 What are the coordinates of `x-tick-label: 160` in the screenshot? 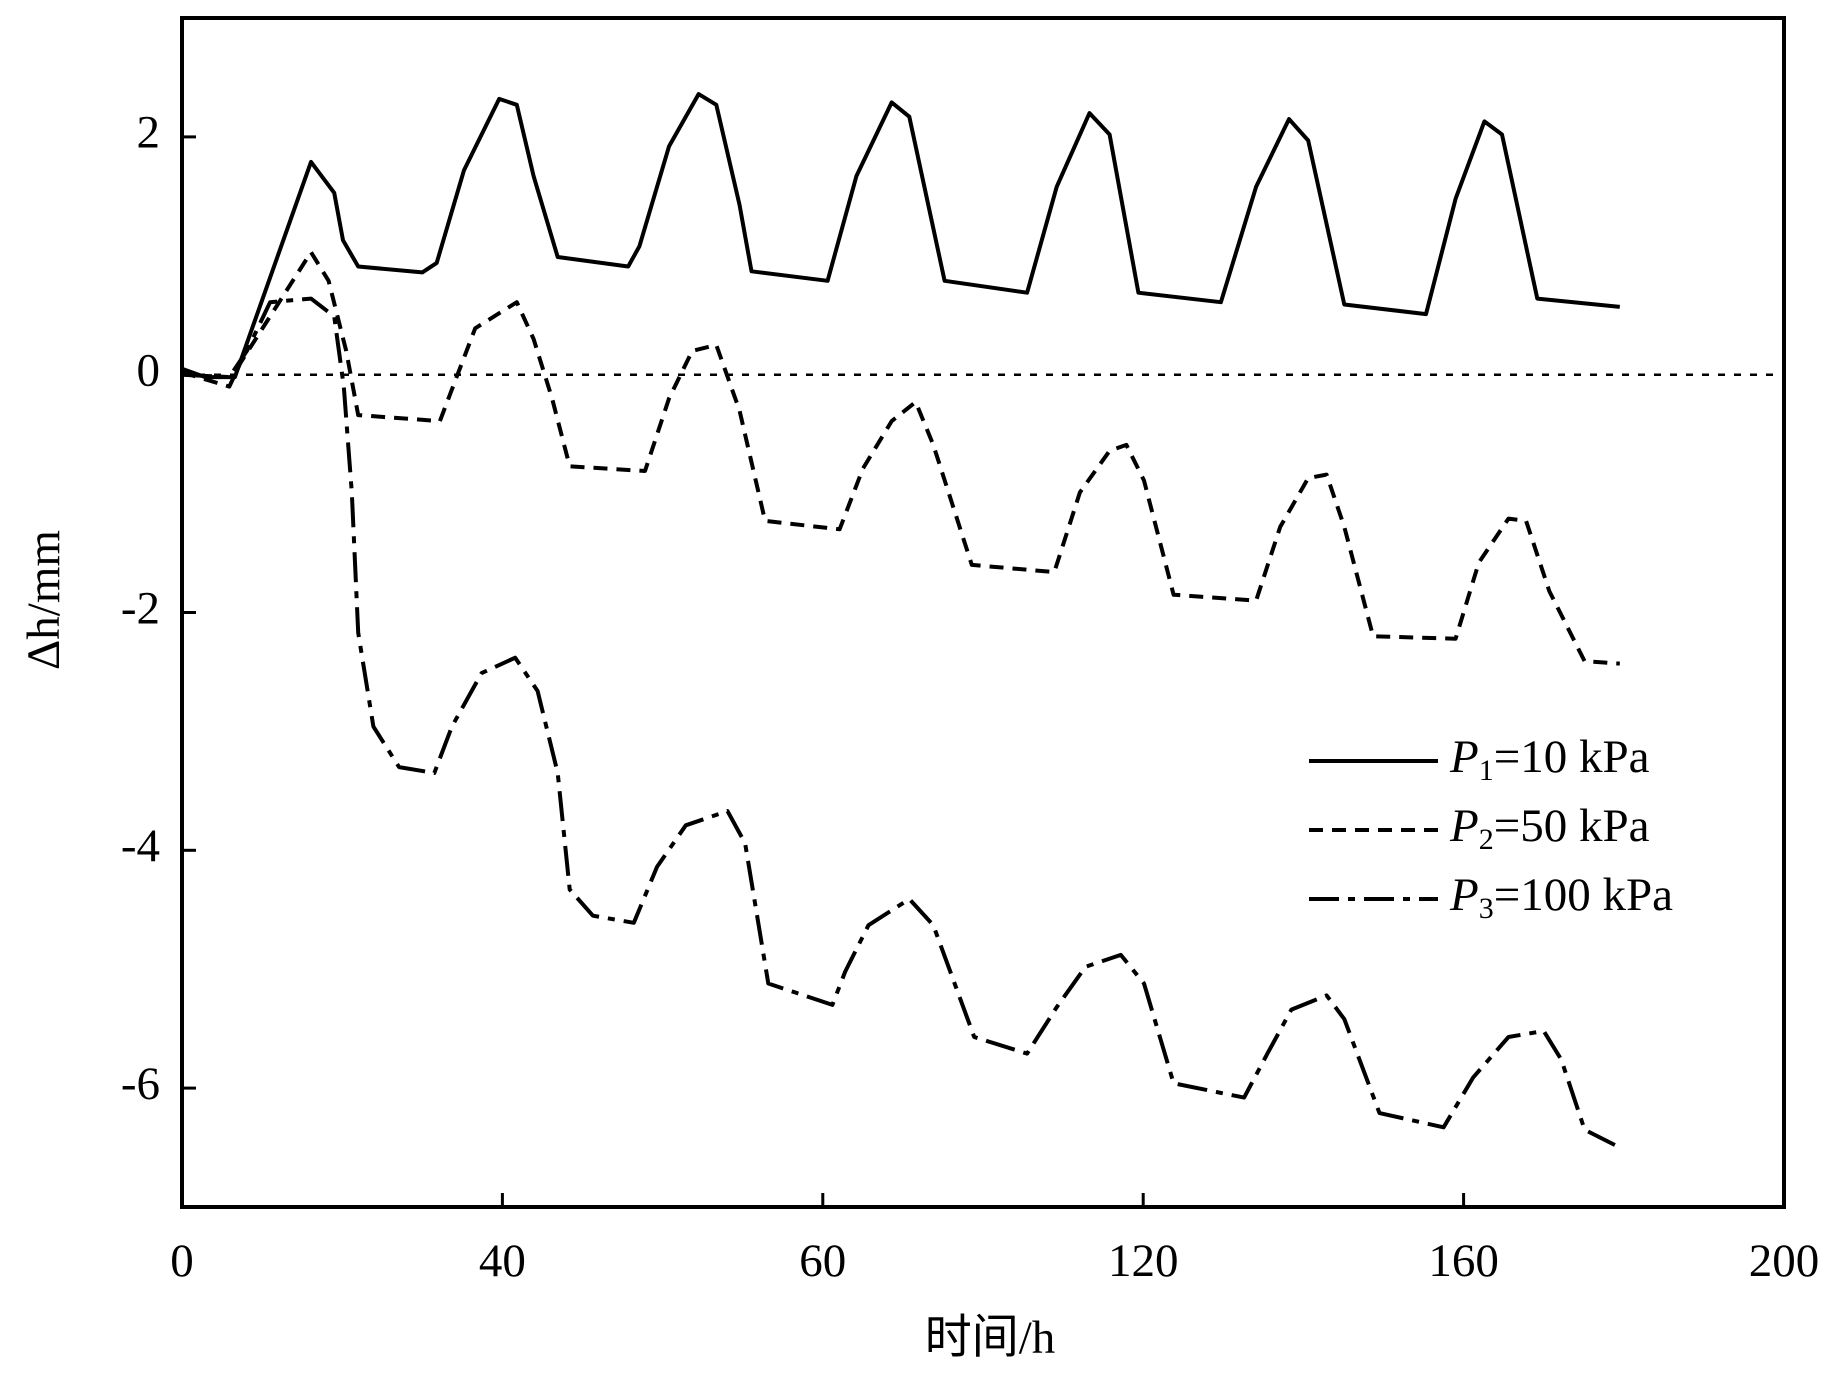 It's located at (1463, 1261).